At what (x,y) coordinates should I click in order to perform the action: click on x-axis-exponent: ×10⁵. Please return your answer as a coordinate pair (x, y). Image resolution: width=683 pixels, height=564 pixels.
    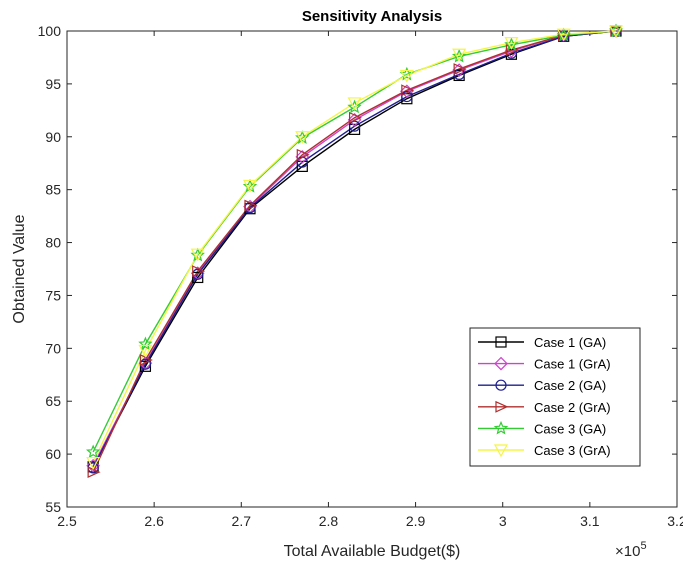
    Looking at the image, I should click on (631, 550).